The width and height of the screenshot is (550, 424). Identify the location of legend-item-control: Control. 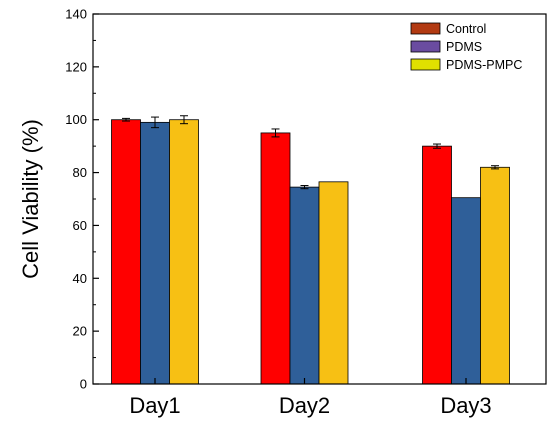
(448, 29).